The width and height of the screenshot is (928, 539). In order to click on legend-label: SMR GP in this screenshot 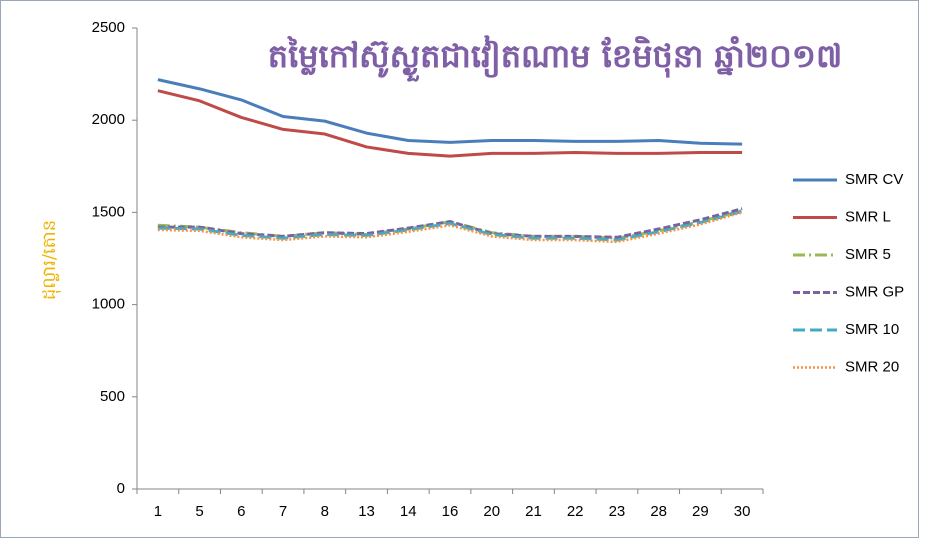, I will do `click(874, 291)`.